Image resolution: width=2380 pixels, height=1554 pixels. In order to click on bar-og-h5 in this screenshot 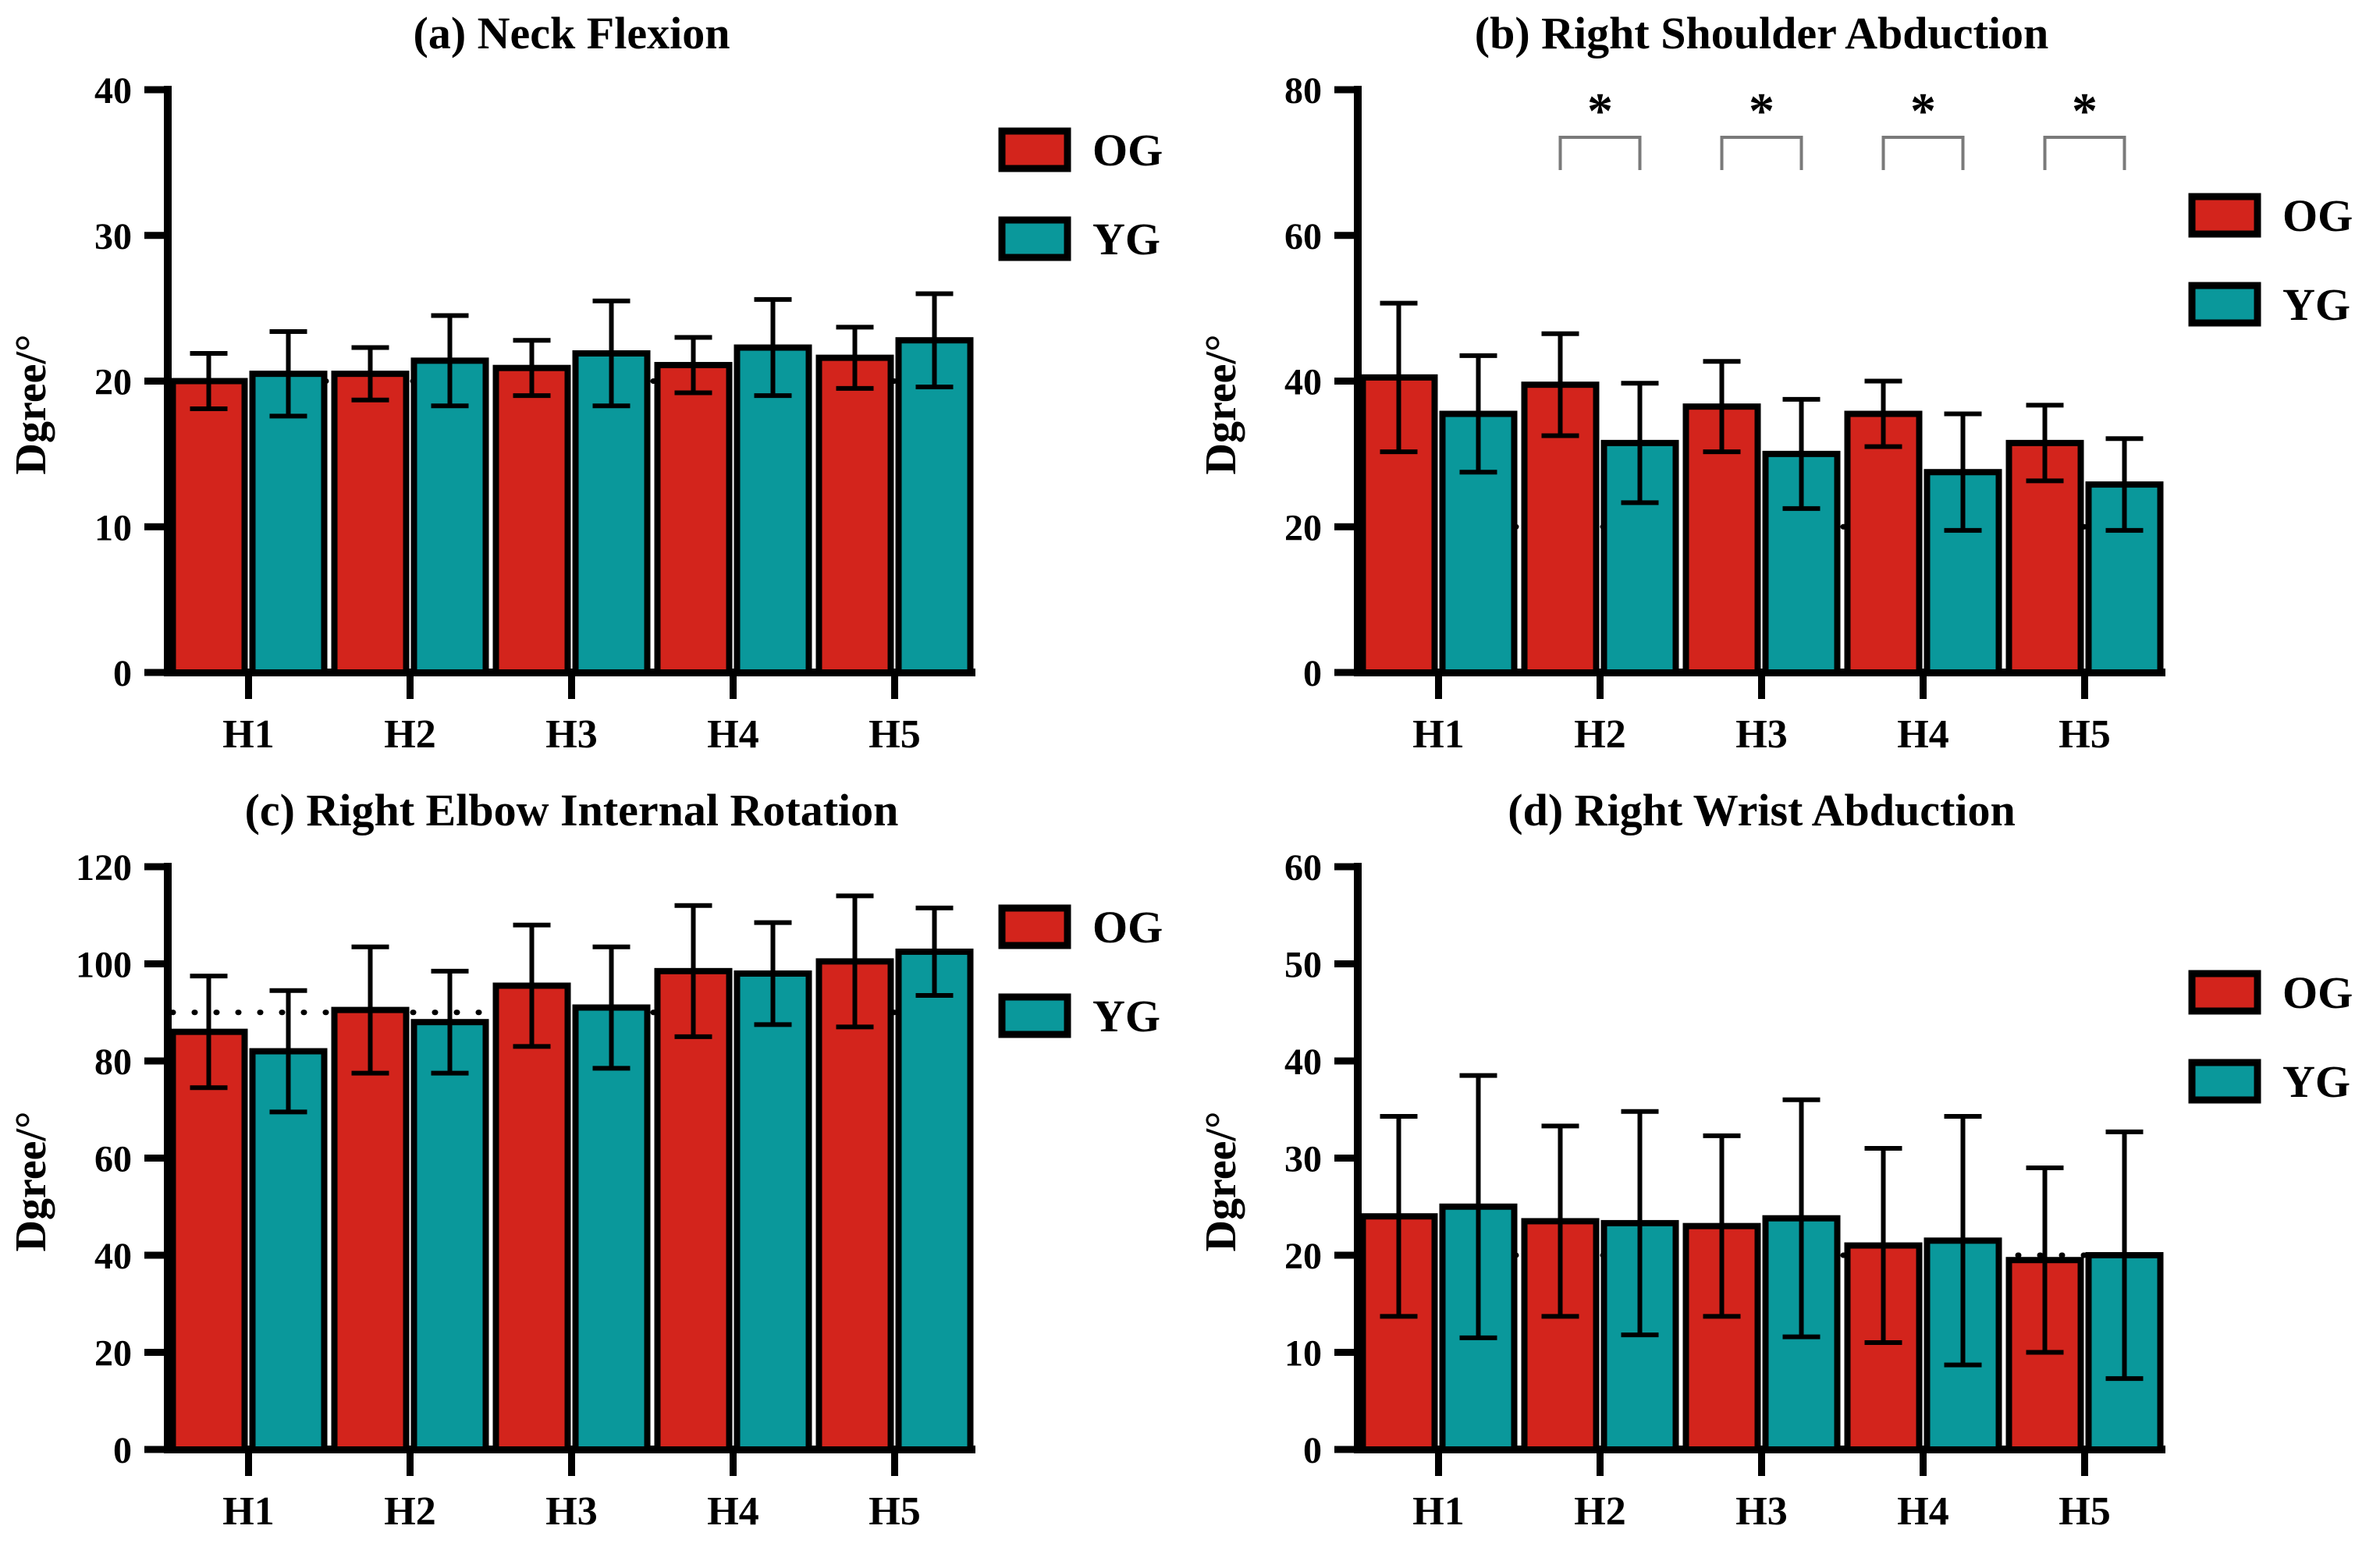, I will do `click(854, 1206)`.